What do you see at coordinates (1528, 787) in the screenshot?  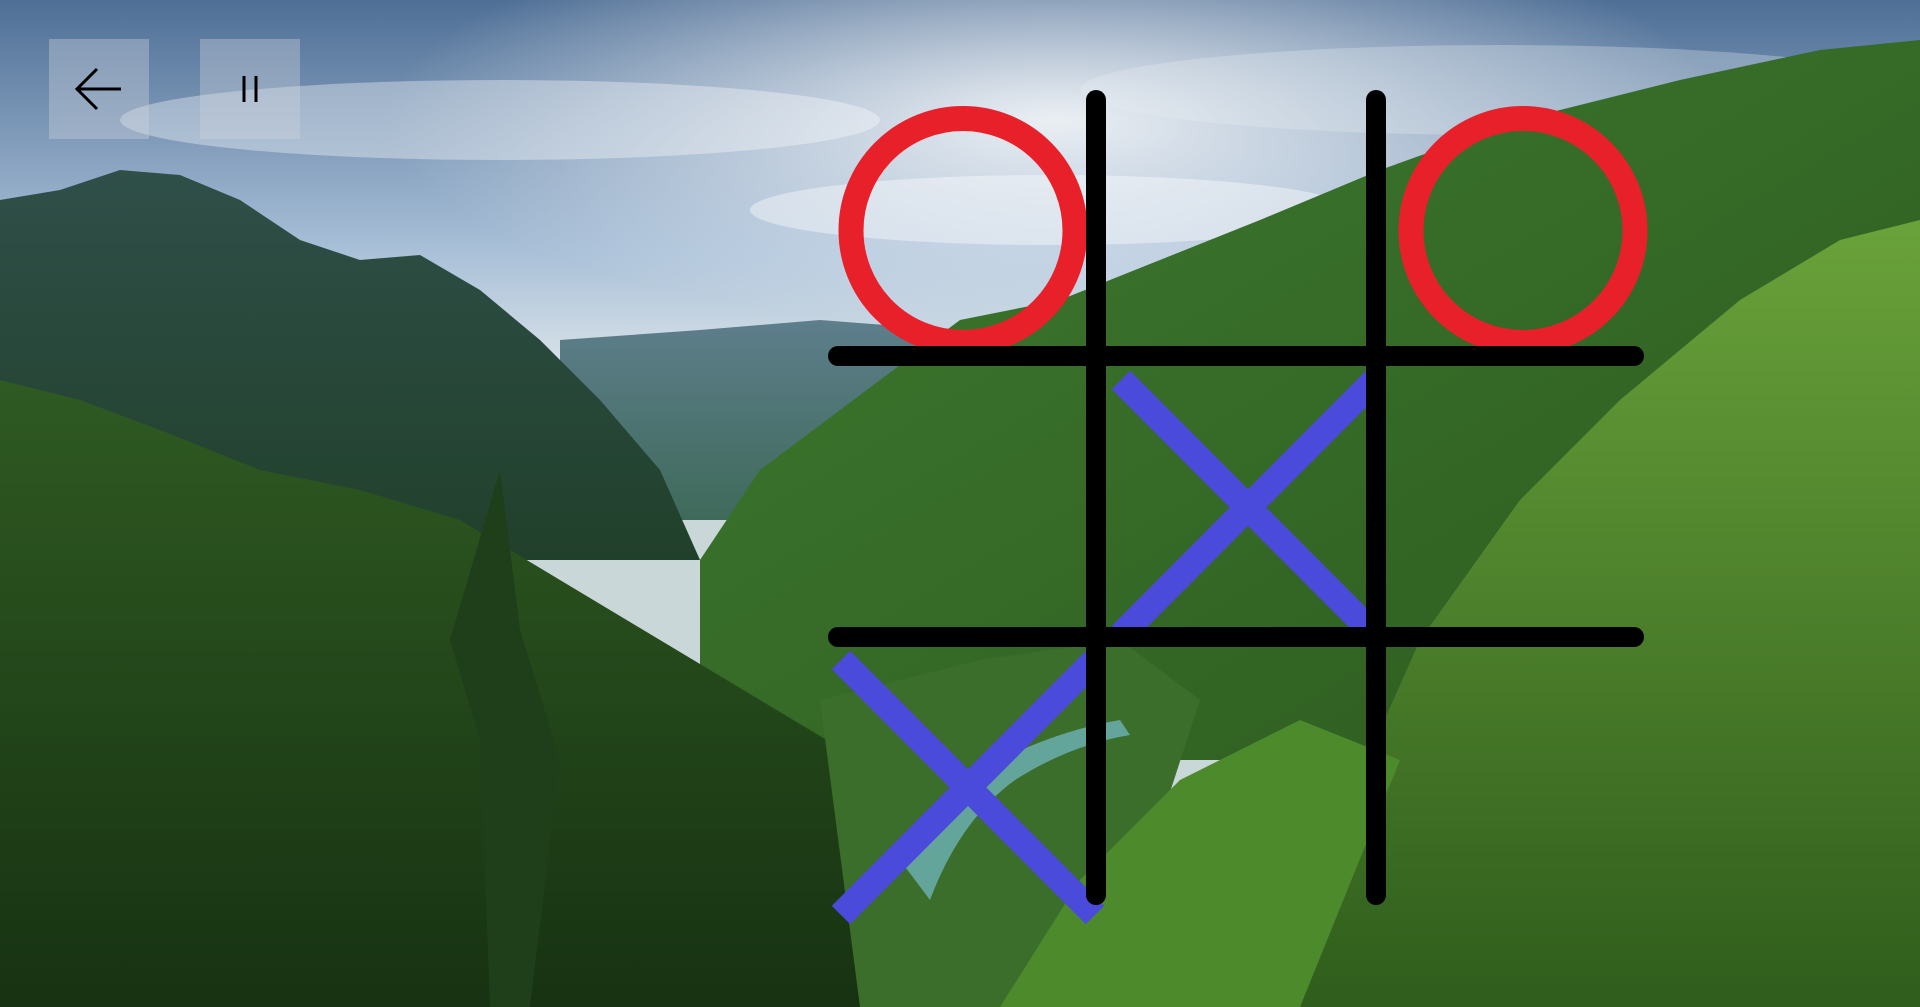 I see `board-cell-r2c2` at bounding box center [1528, 787].